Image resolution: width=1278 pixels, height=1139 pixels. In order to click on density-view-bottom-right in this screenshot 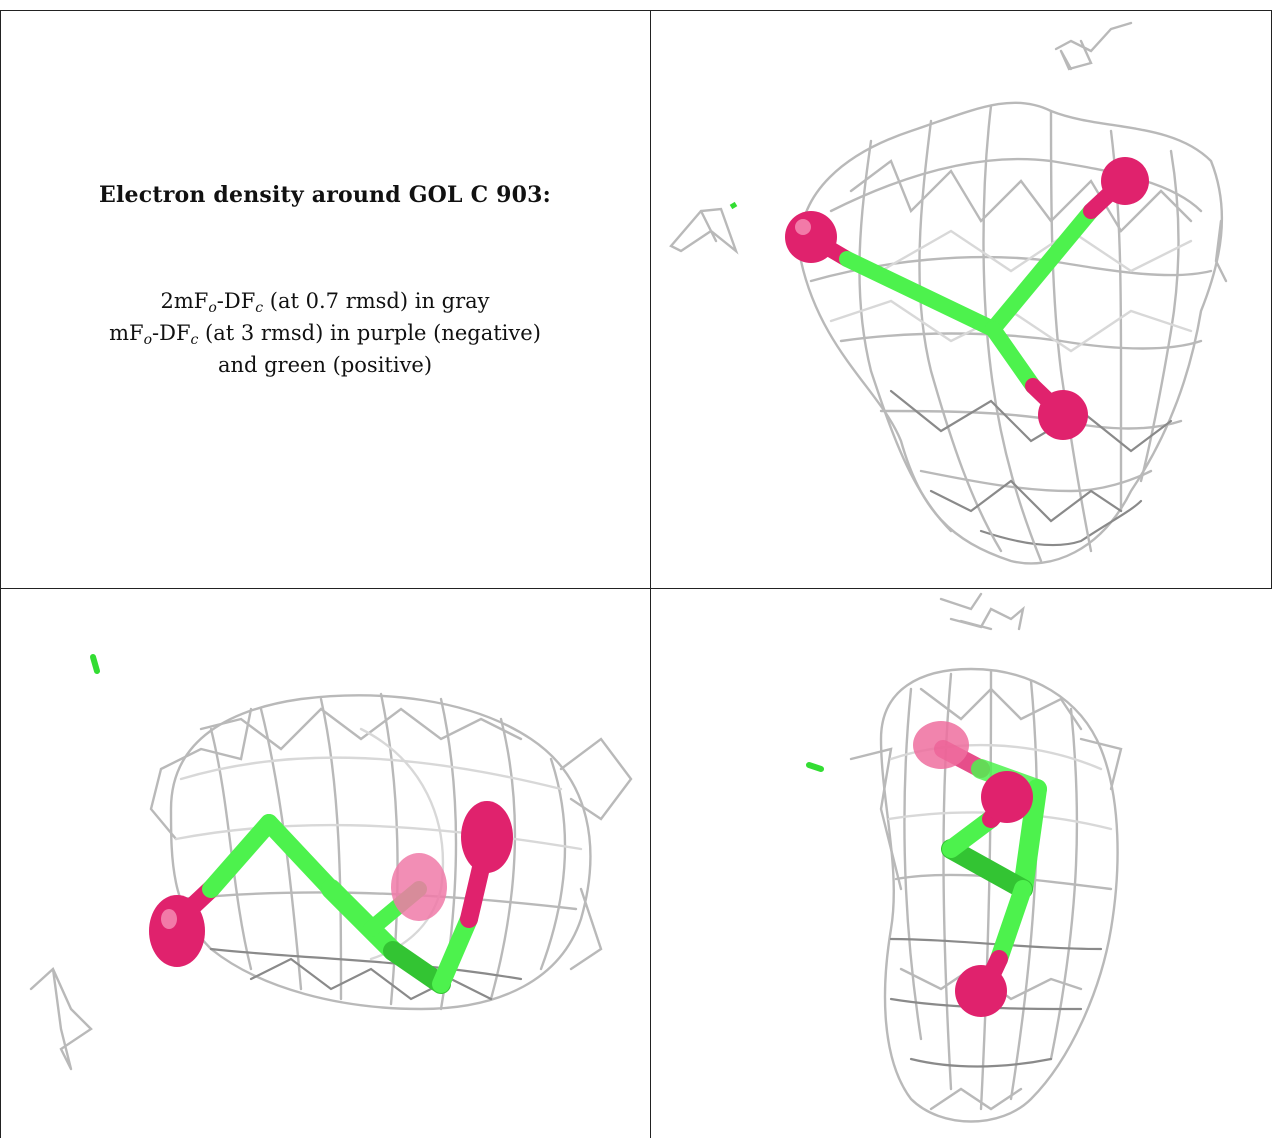, I will do `click(964, 857)`.